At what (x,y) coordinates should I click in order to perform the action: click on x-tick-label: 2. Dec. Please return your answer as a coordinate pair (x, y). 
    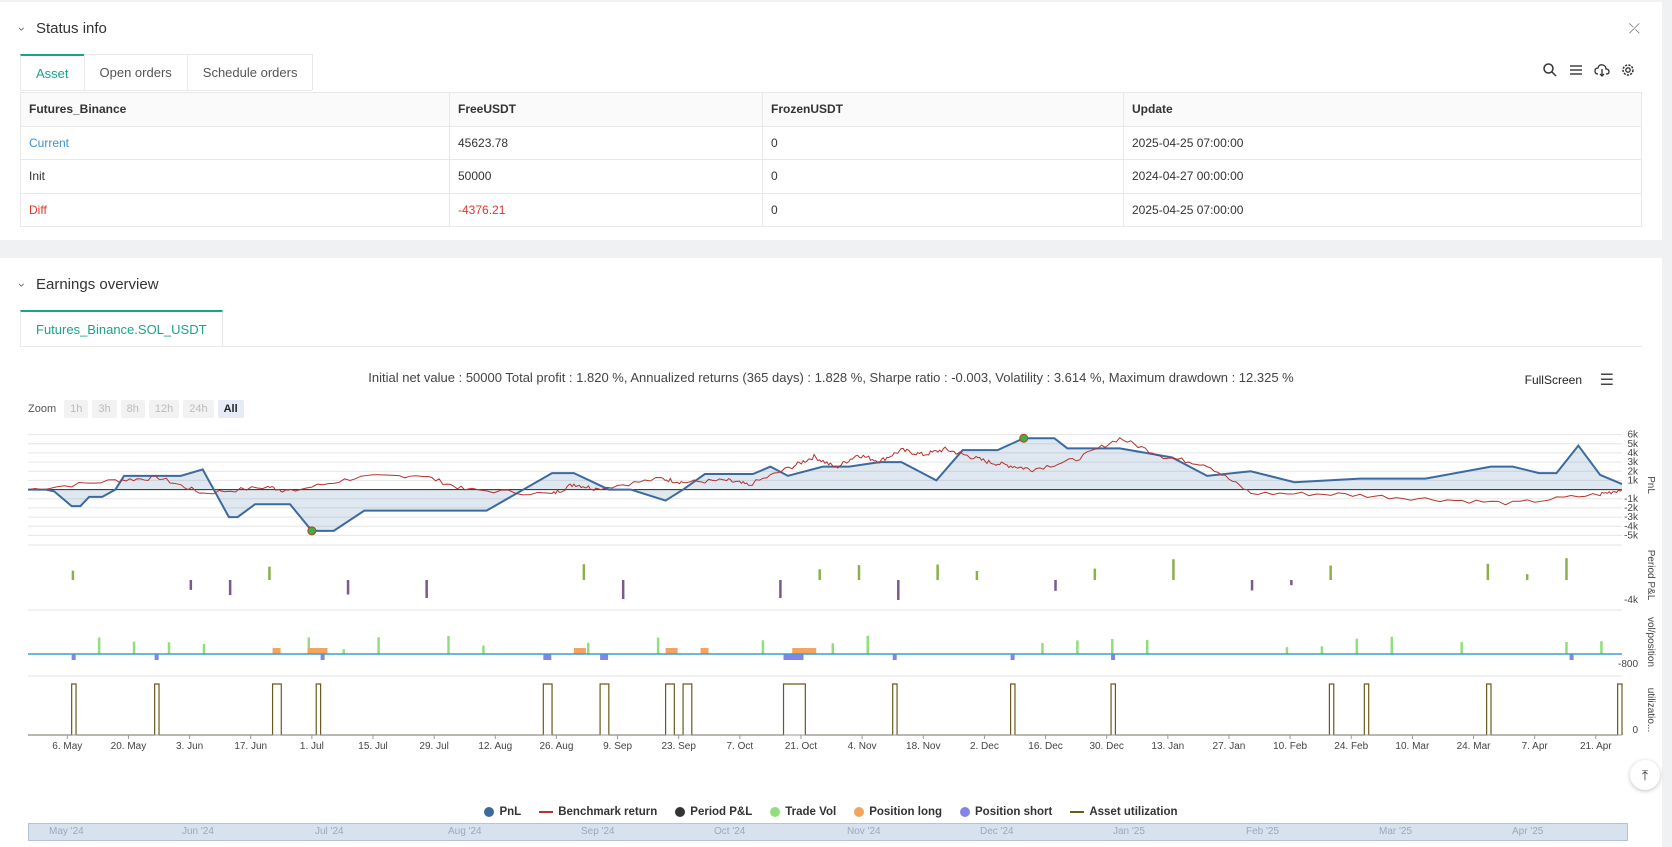
    Looking at the image, I should click on (984, 746).